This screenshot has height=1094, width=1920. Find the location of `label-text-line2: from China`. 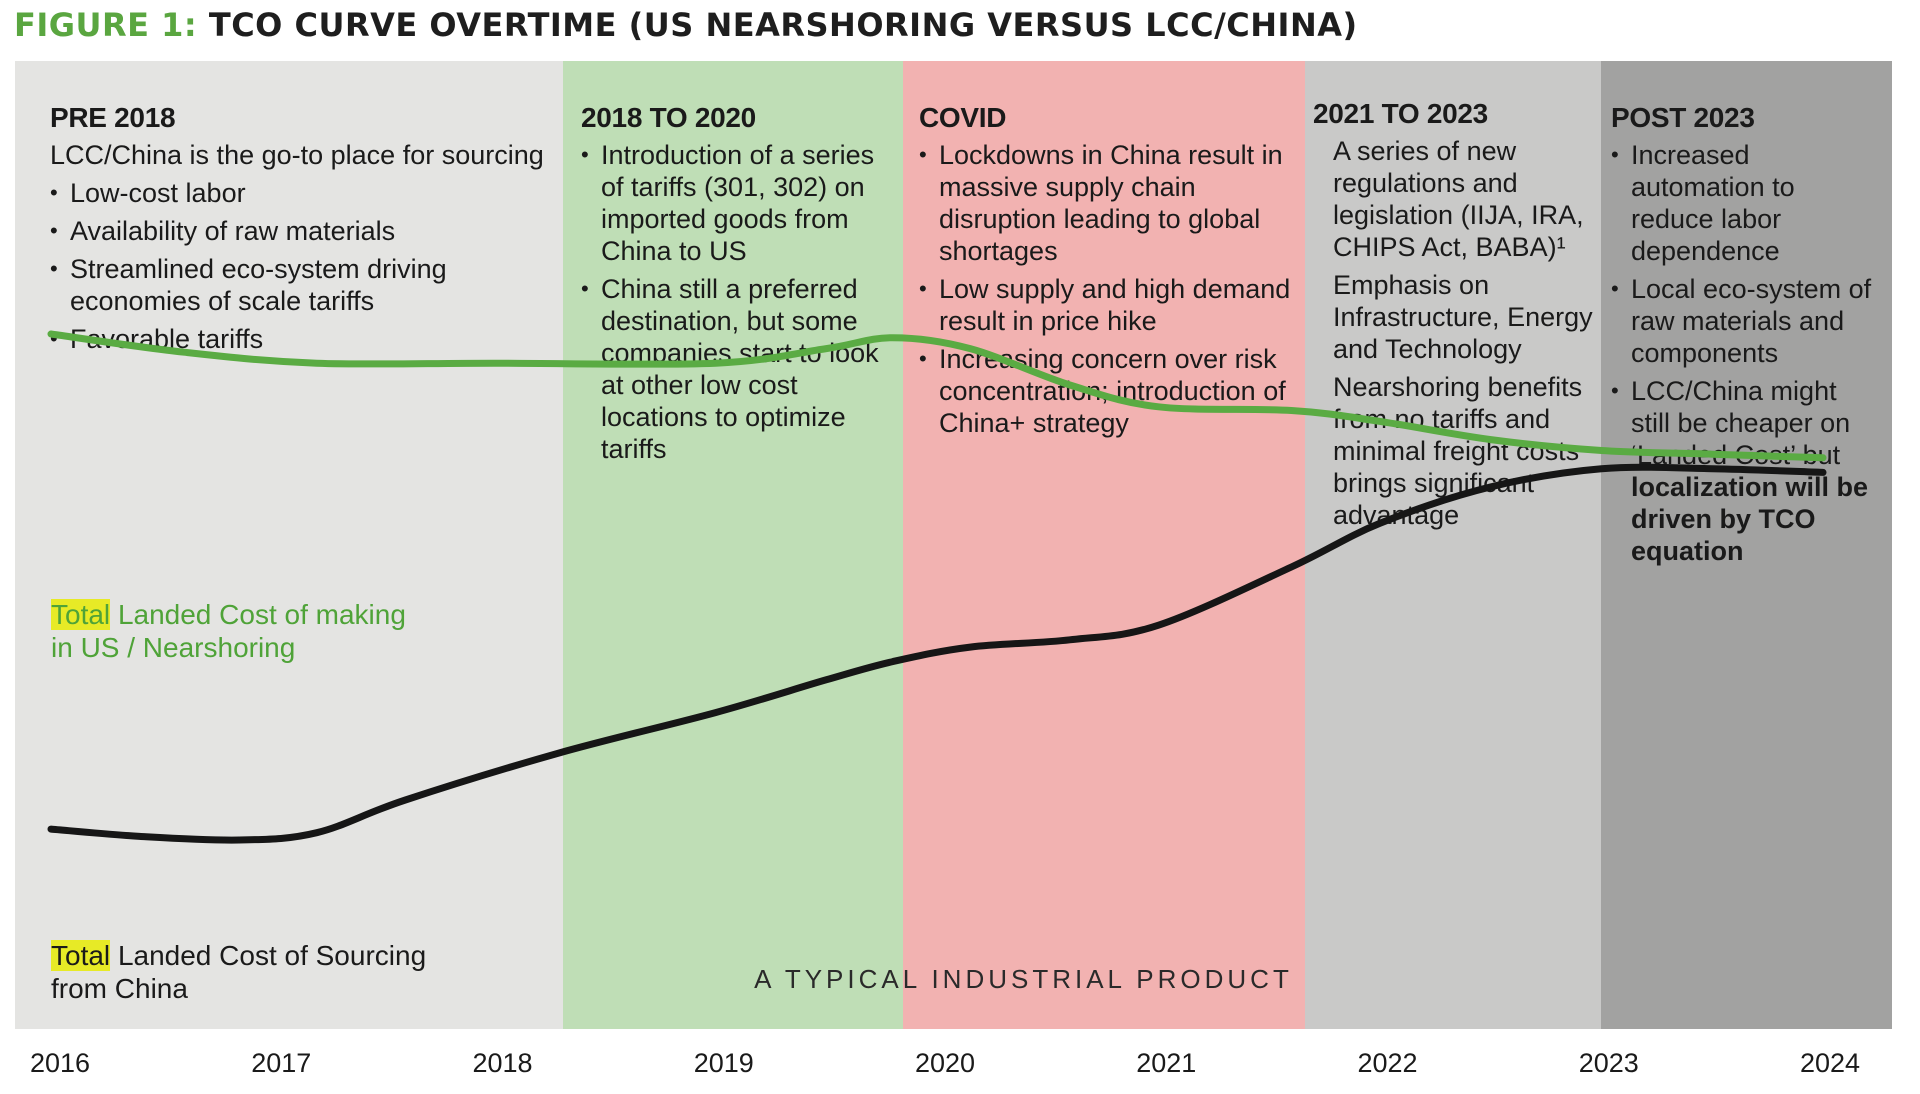

label-text-line2: from China is located at coordinates (119, 988).